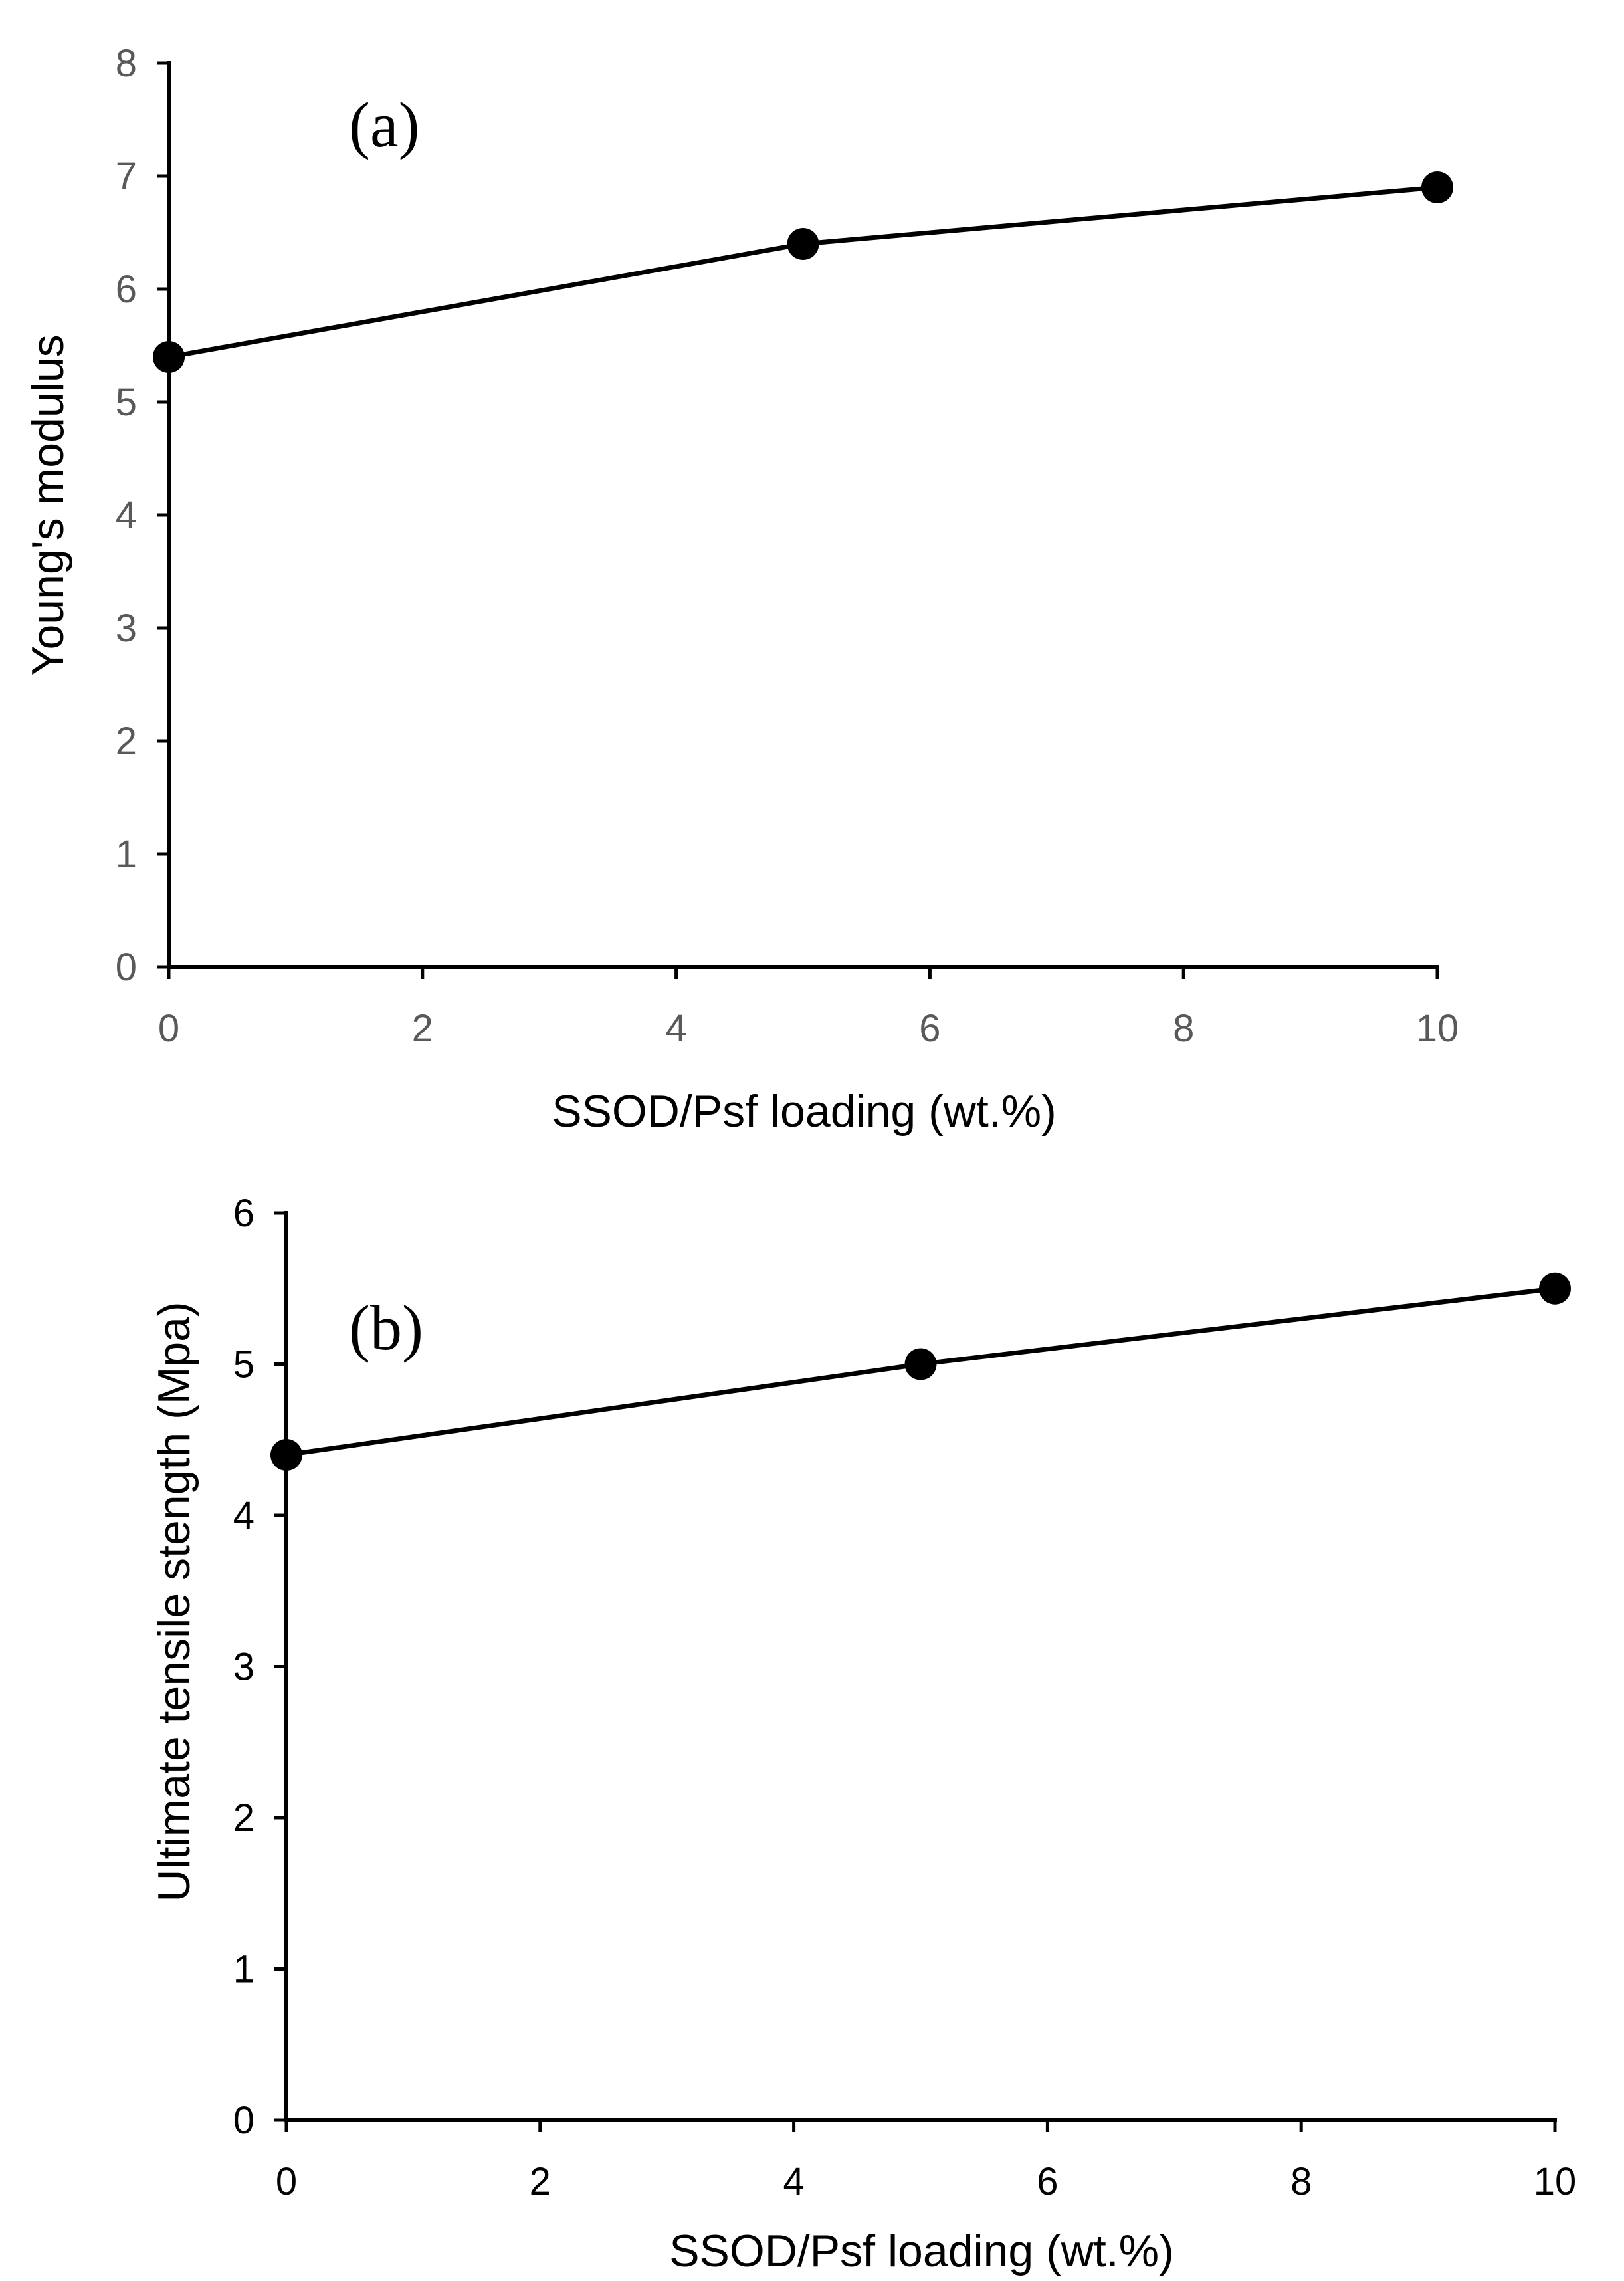 Image resolution: width=1624 pixels, height=2281 pixels. Describe the element at coordinates (384, 125) in the screenshot. I see `panel-a-label: (a)` at that location.